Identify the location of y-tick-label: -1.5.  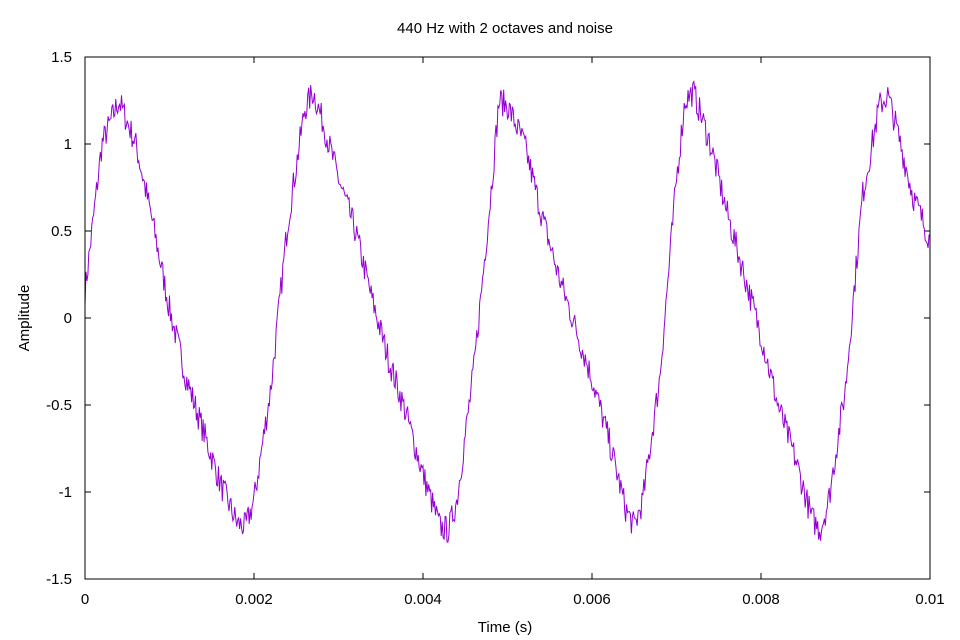
(59, 579).